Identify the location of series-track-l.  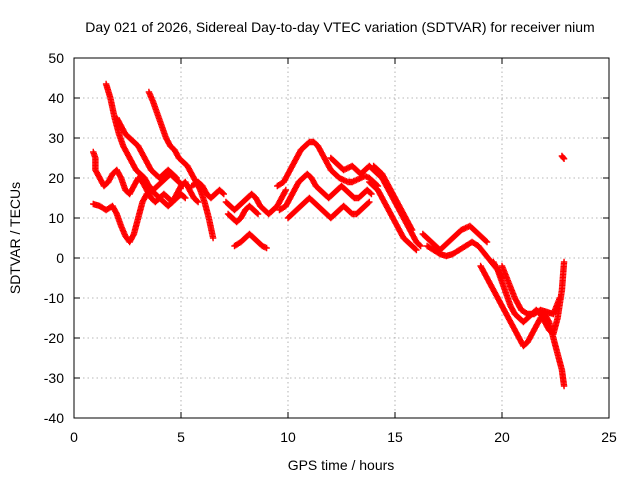
(328, 208).